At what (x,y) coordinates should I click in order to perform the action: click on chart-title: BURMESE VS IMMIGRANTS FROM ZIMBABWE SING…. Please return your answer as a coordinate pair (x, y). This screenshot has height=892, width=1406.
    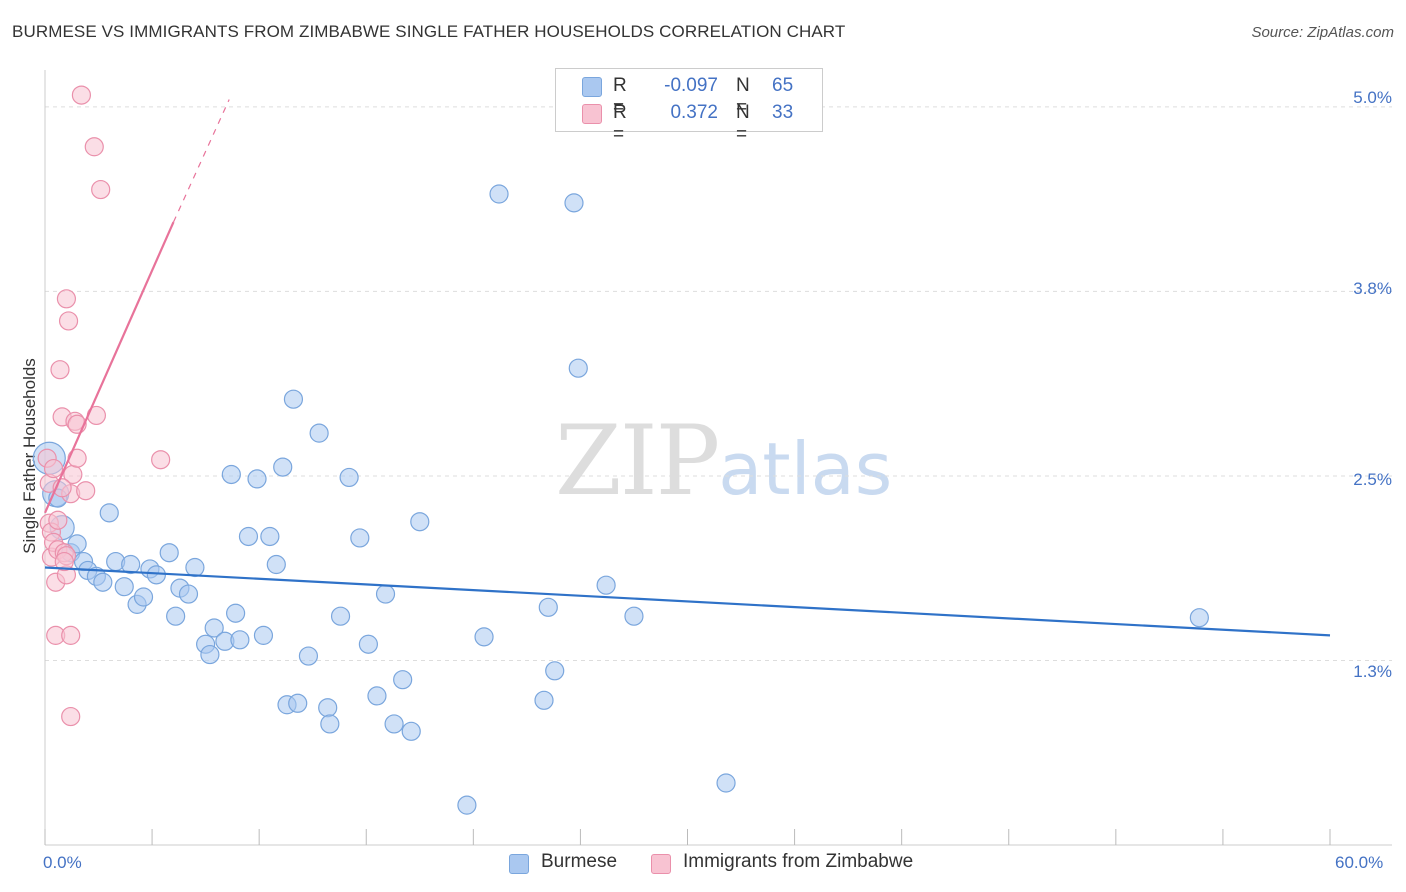
    Looking at the image, I should click on (429, 31).